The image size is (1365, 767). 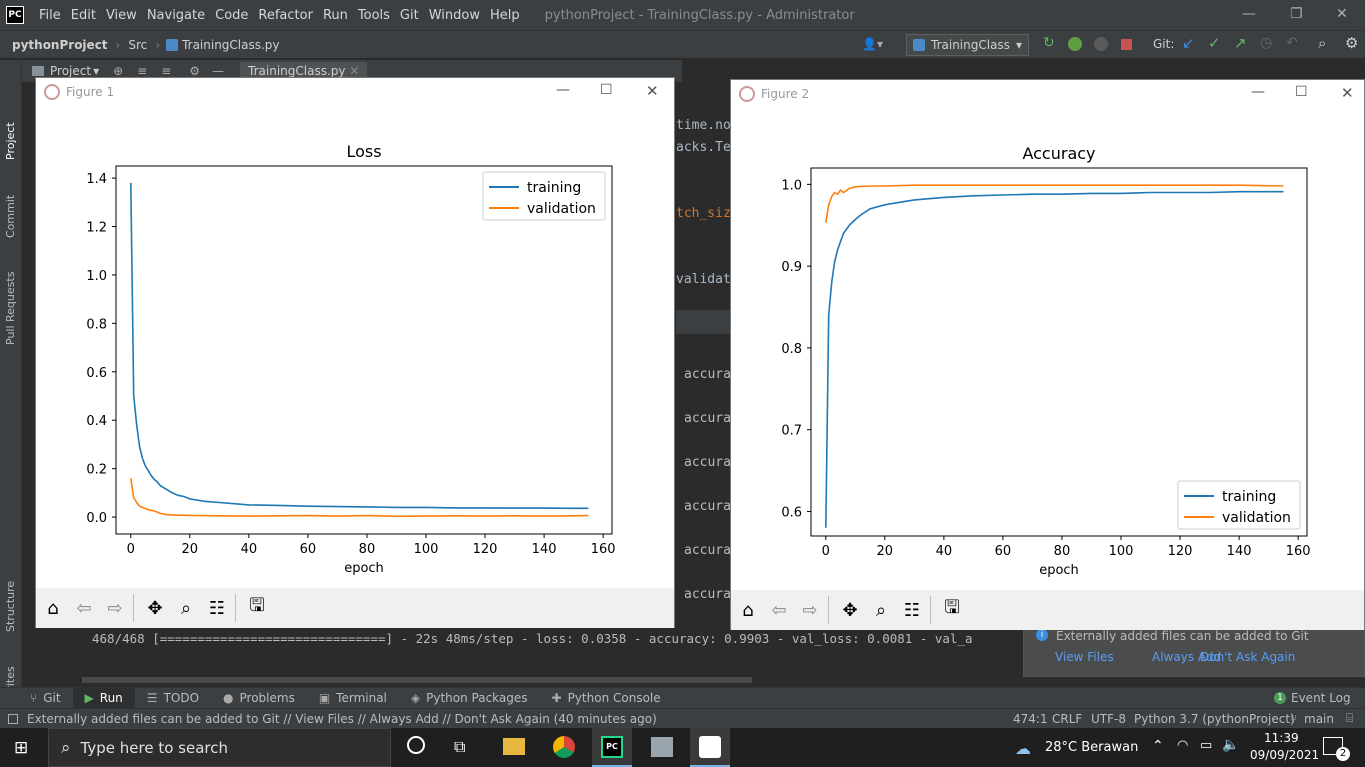 What do you see at coordinates (176, 15) in the screenshot?
I see `menu-navigate: Navigate` at bounding box center [176, 15].